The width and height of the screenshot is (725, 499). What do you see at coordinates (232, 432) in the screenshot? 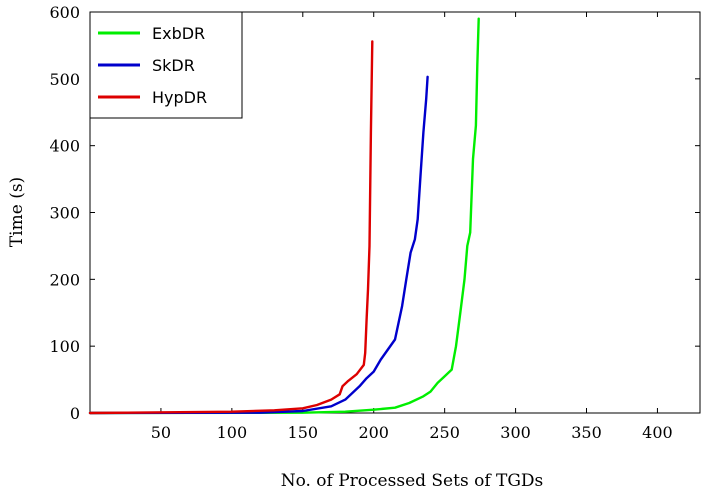
I see `x-tick-label: 100` at bounding box center [232, 432].